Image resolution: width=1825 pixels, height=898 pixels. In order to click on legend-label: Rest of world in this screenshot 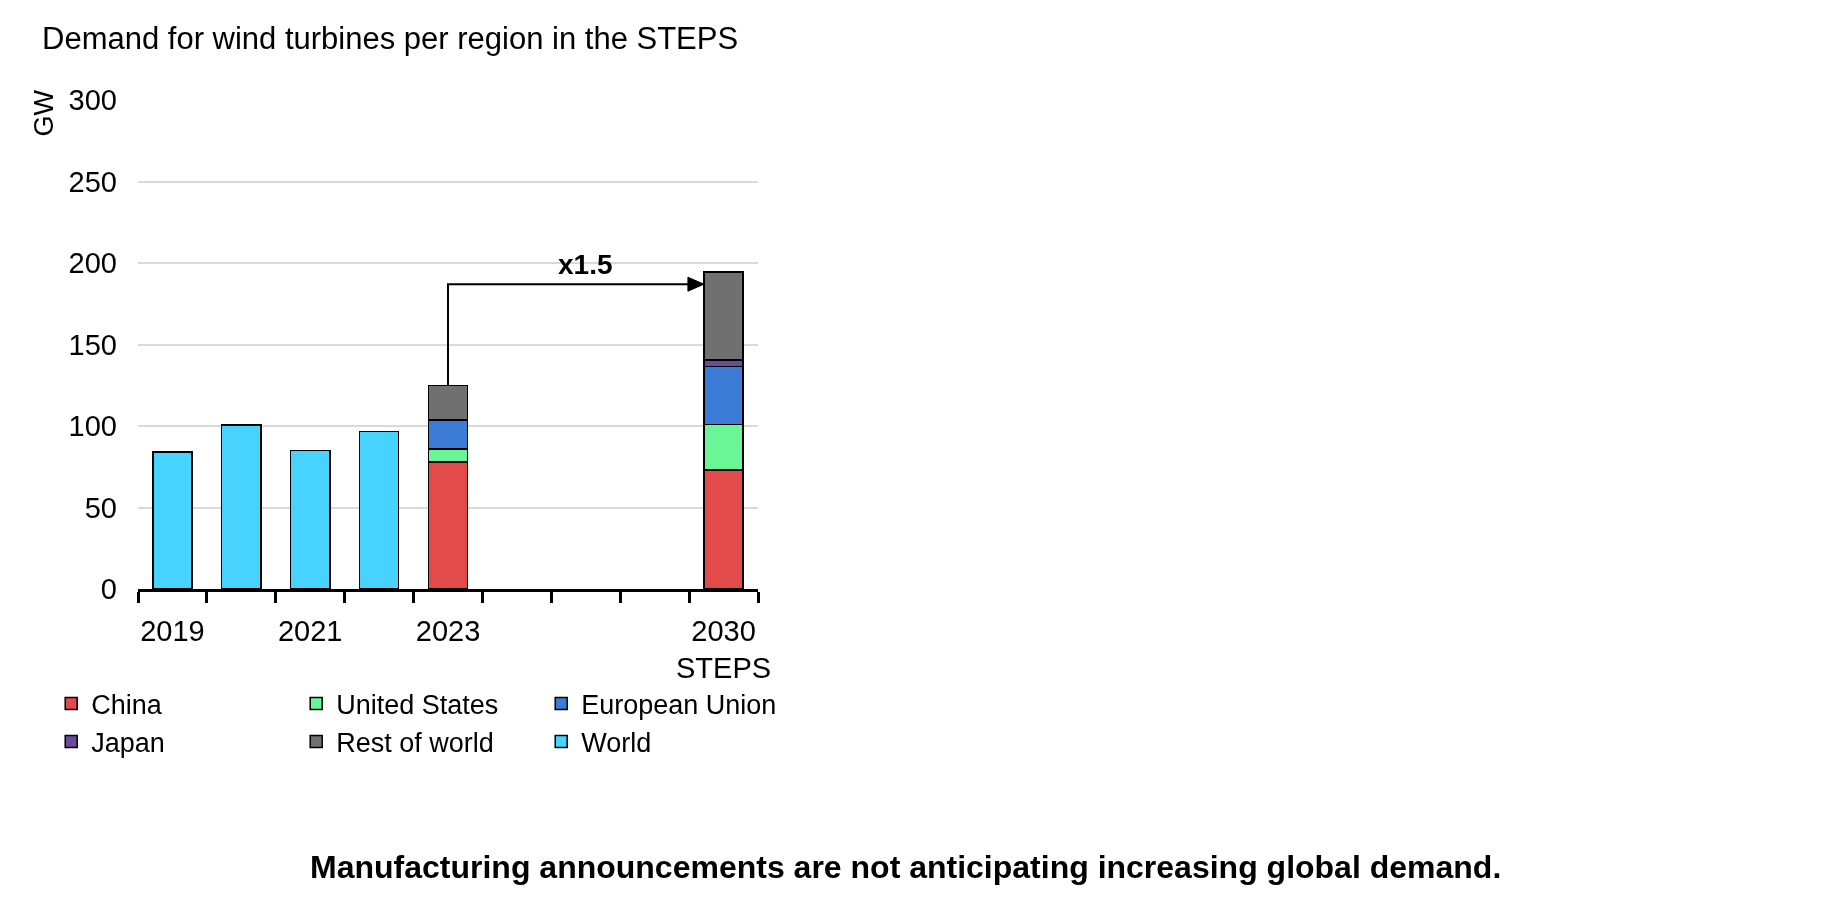, I will do `click(415, 743)`.